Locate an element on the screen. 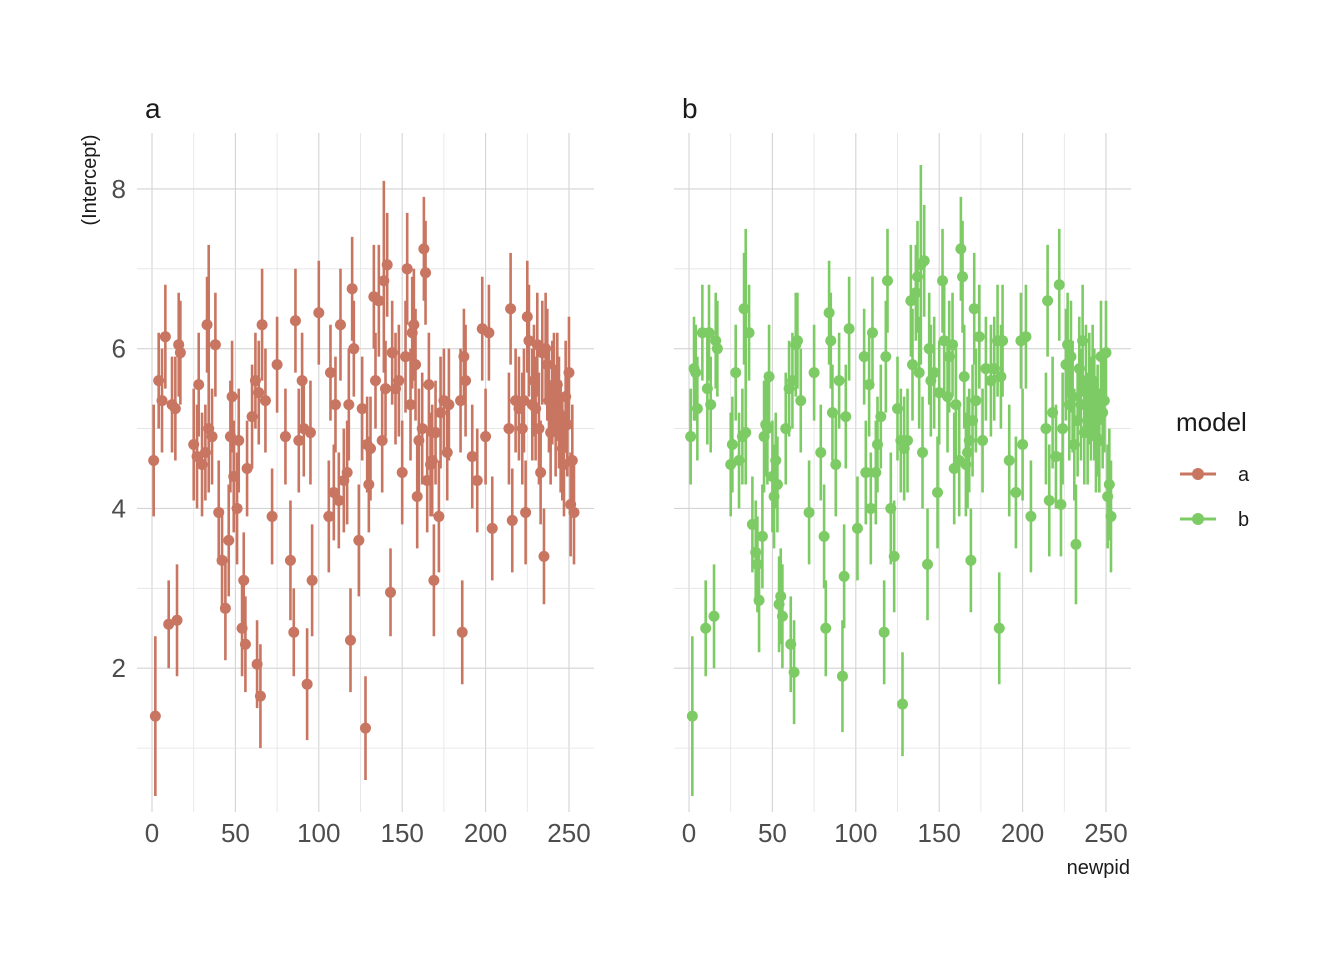 This screenshot has height=960, width=1344. legend-key-point-b is located at coordinates (1198, 519).